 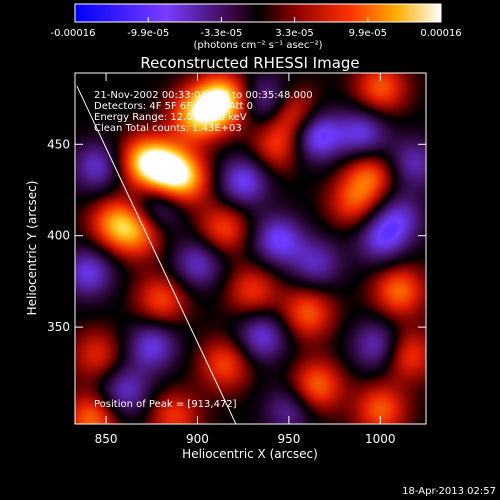 I want to click on colorbar-tick-label: 0.00016, so click(x=440, y=33).